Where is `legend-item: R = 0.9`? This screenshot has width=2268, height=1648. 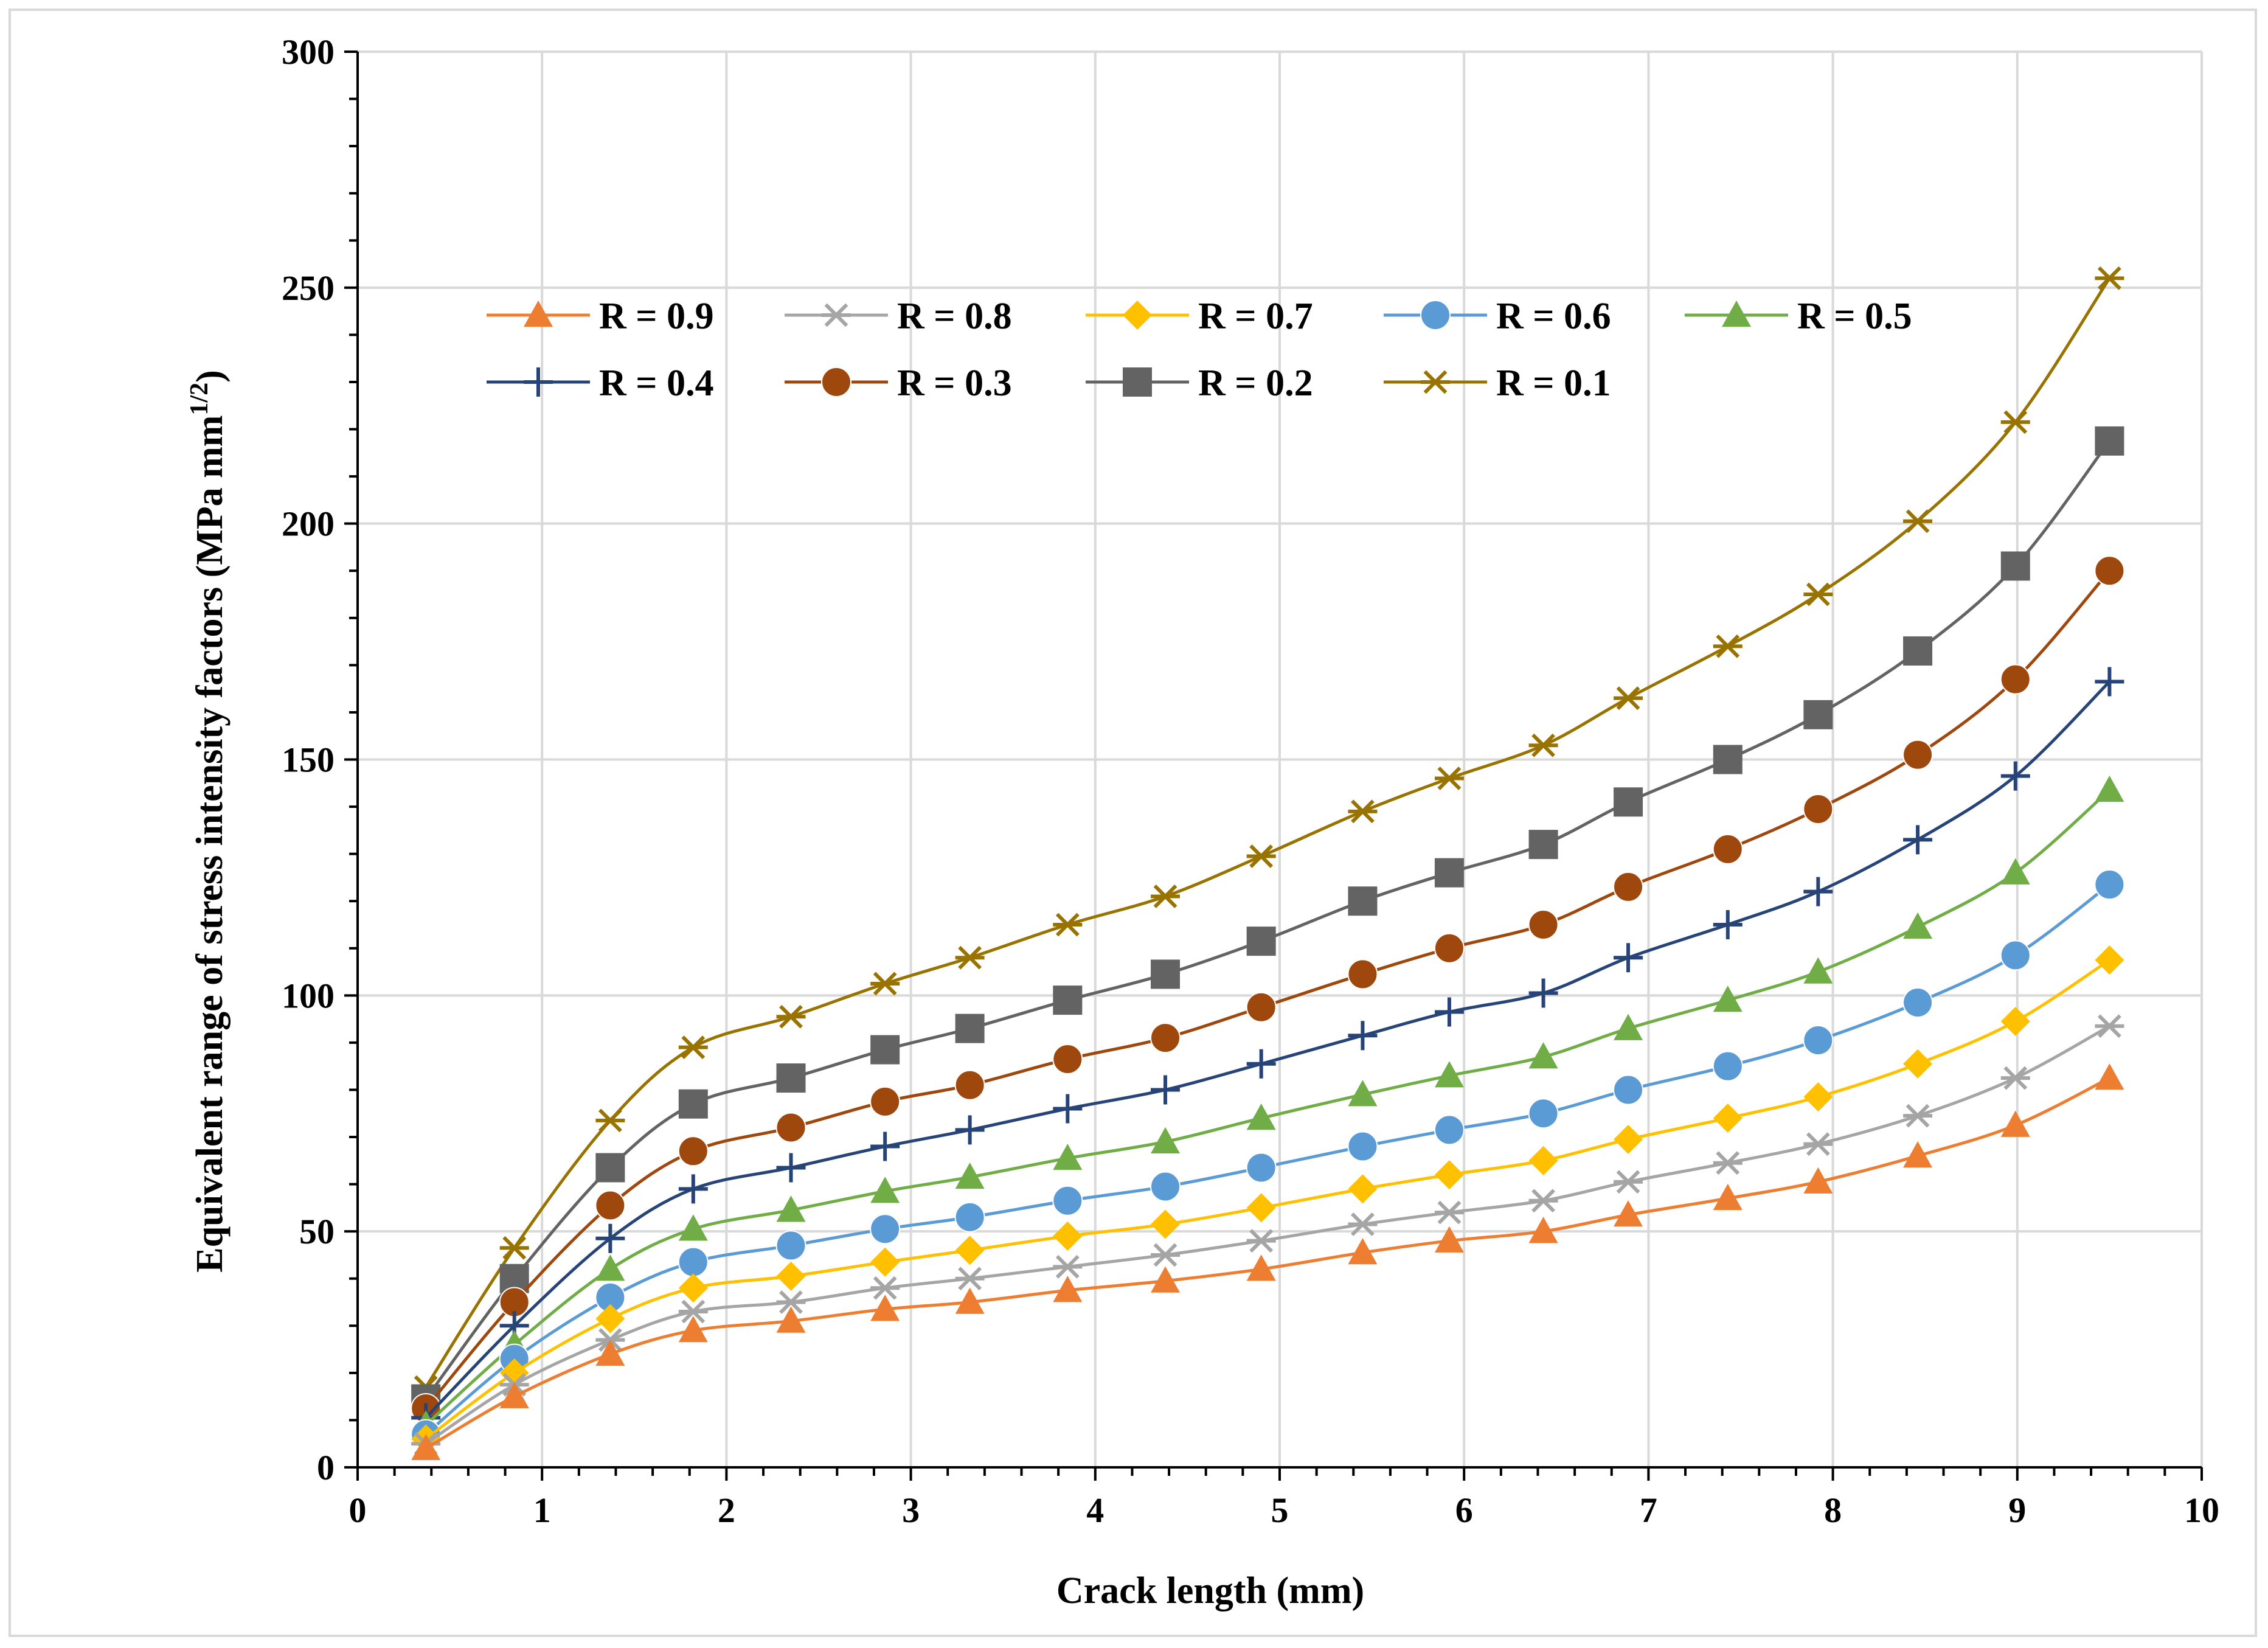 legend-item: R = 0.9 is located at coordinates (600, 316).